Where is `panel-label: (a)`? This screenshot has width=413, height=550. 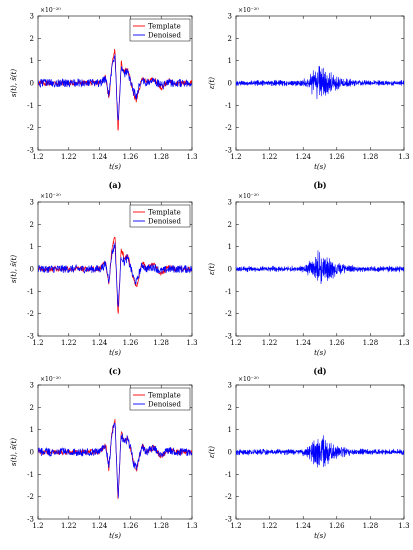 panel-label: (a) is located at coordinates (115, 185).